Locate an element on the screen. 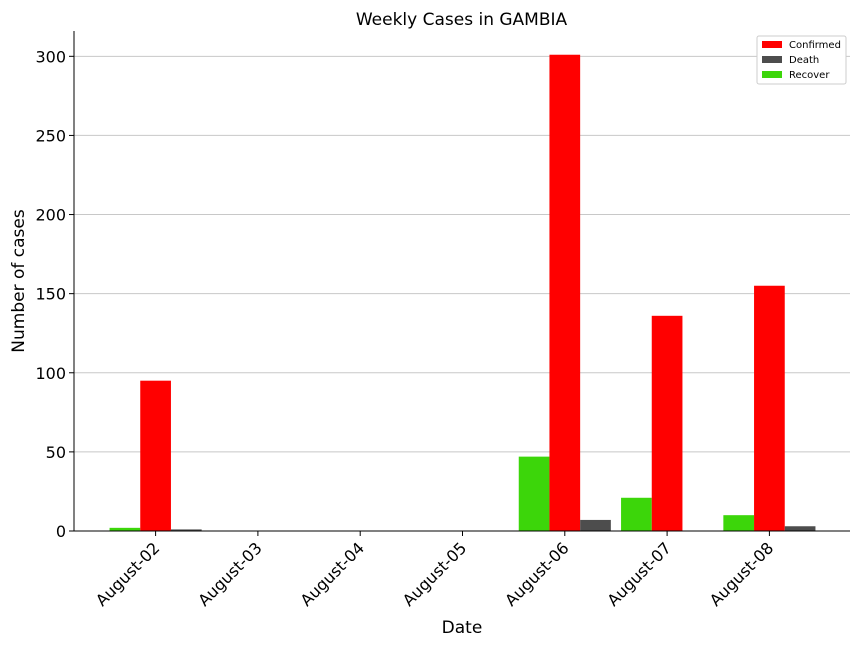  legend-label-confirmed: Confirmed is located at coordinates (815, 45).